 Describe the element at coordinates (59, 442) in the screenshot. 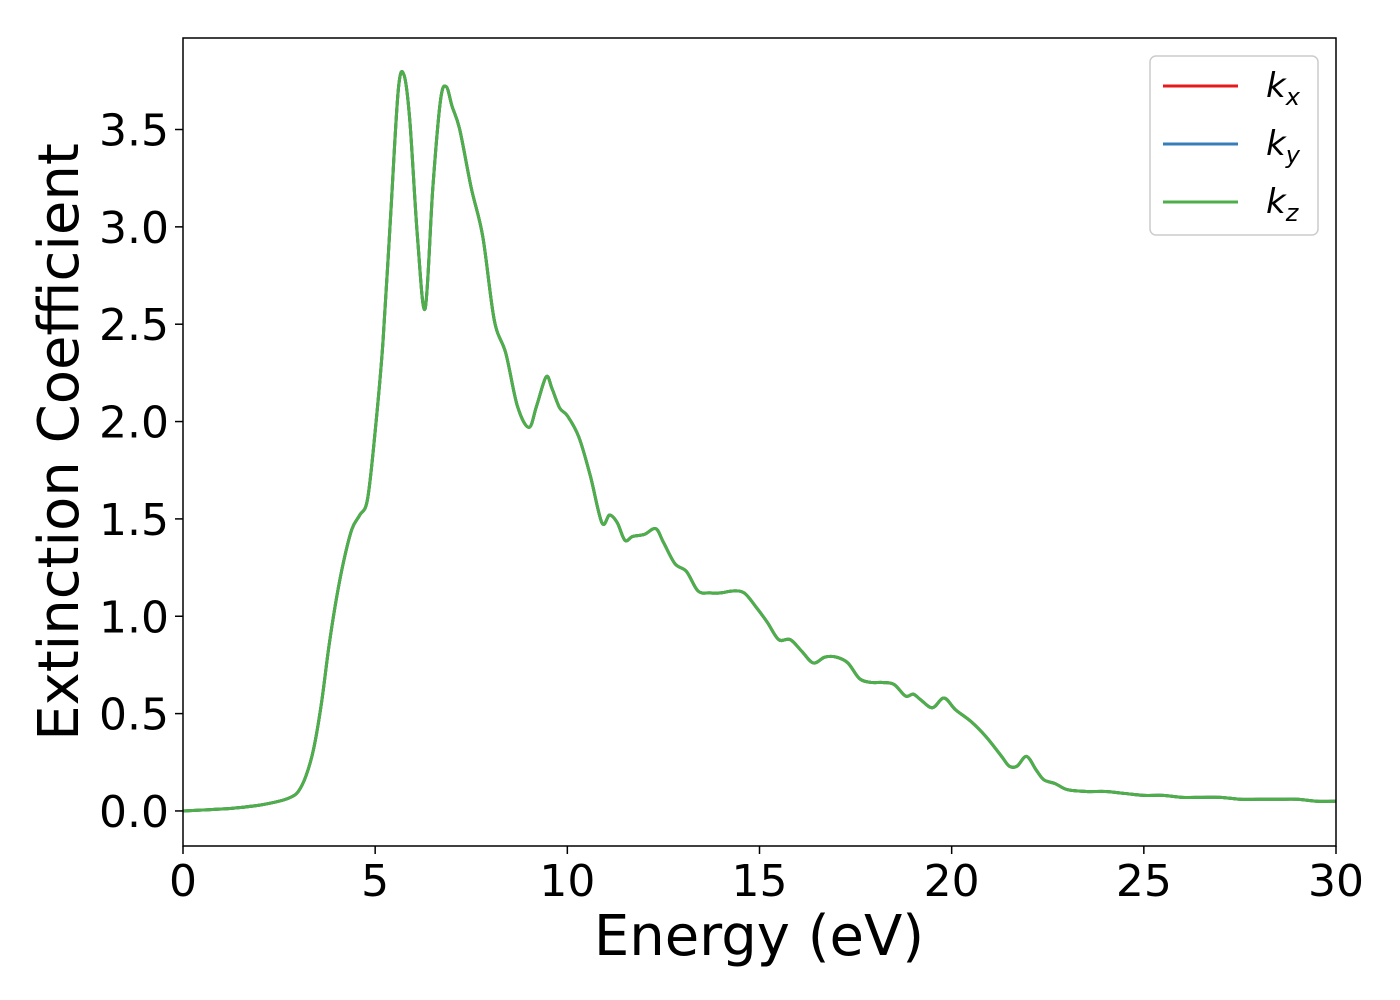

I see `y-axis-label: Extinction Coefficient` at that location.